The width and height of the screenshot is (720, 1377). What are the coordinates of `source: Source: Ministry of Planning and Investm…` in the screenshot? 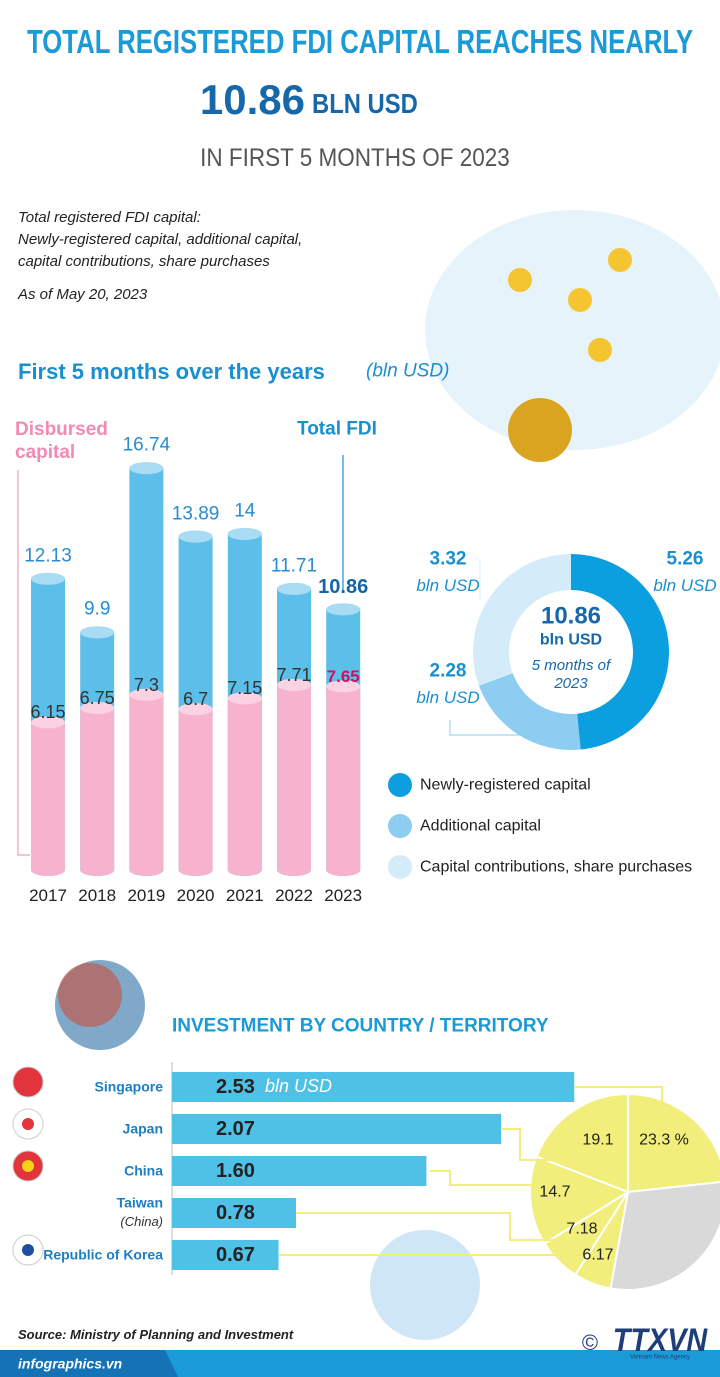 It's located at (156, 1335).